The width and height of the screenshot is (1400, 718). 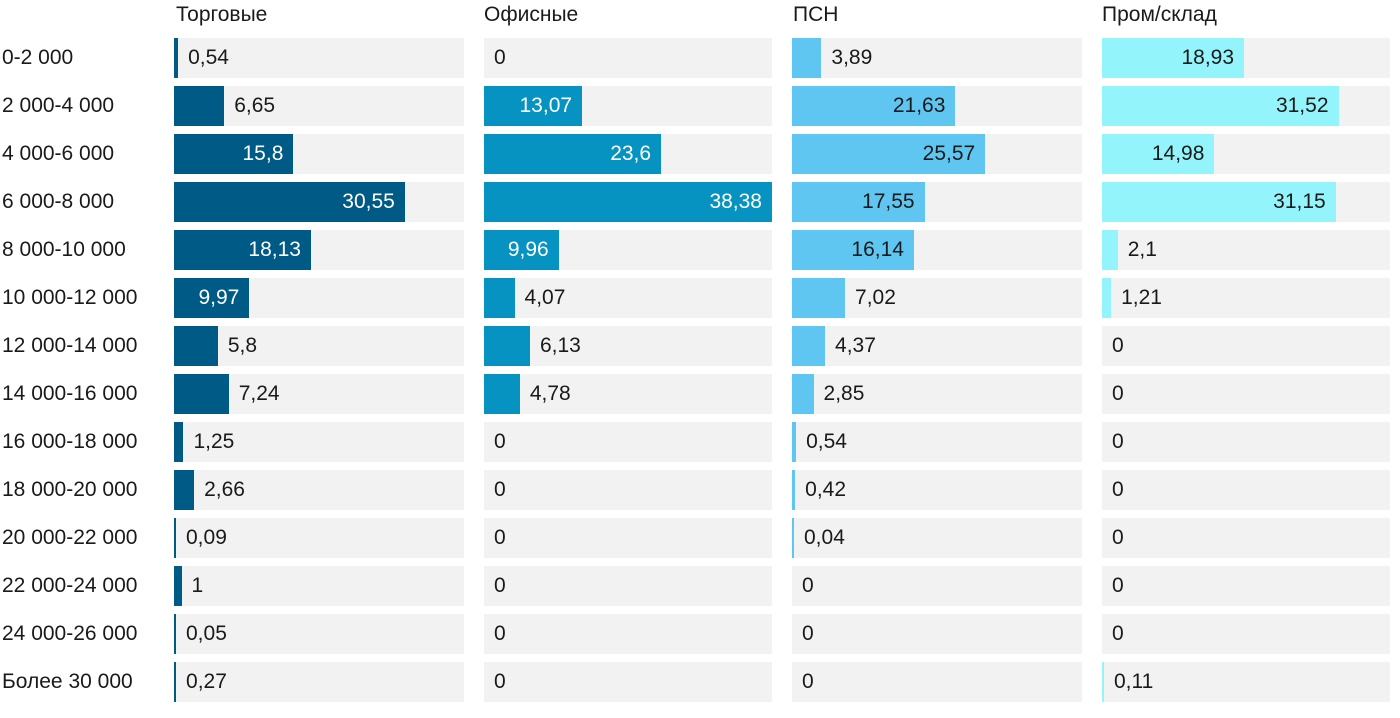 What do you see at coordinates (888, 201) in the screenshot?
I see `data-label: 17,55` at bounding box center [888, 201].